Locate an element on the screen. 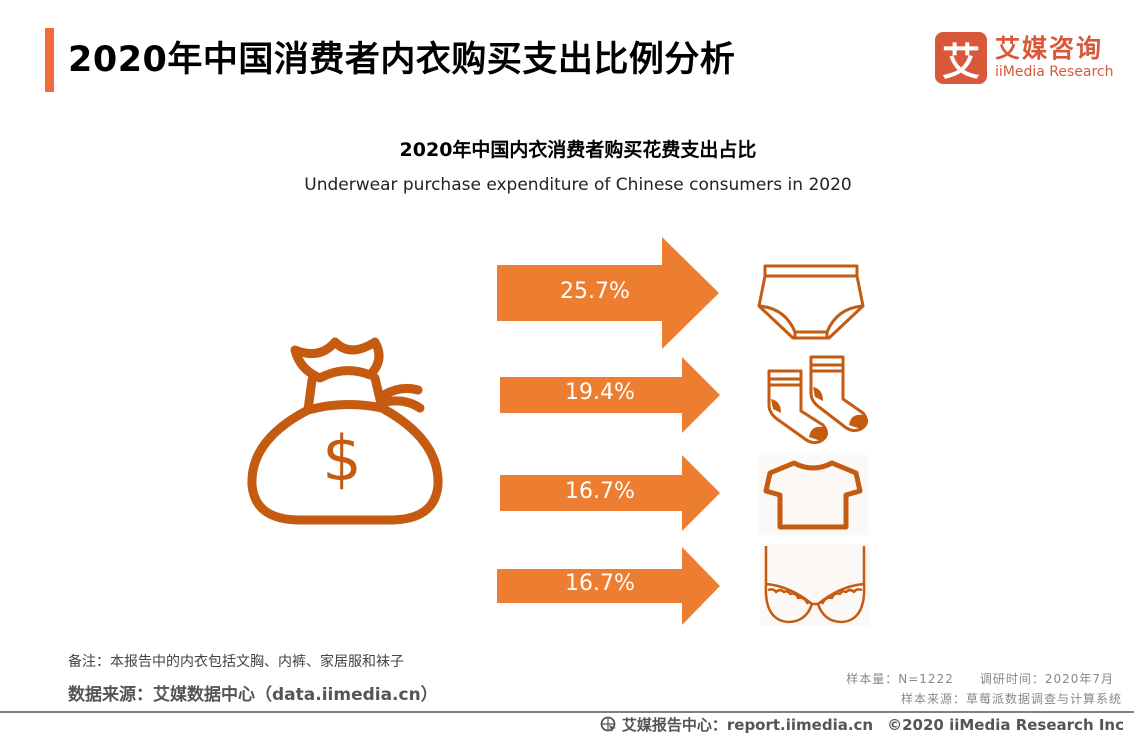 The height and width of the screenshot is (737, 1134). sample-source: 样本来源：草莓派数据调查与计算系统 is located at coordinates (1011, 699).